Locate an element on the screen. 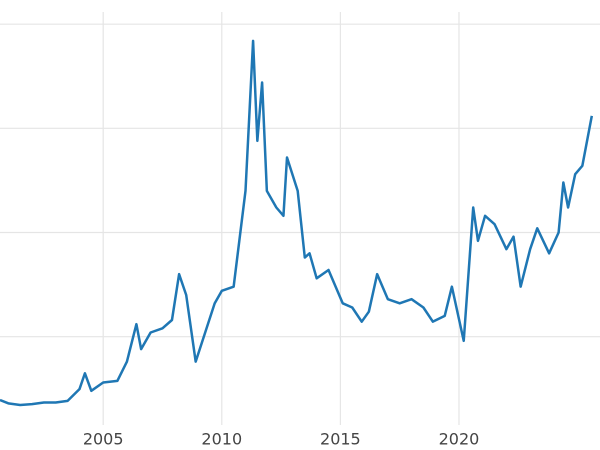  x-tick-label: 2005 is located at coordinates (103, 439).